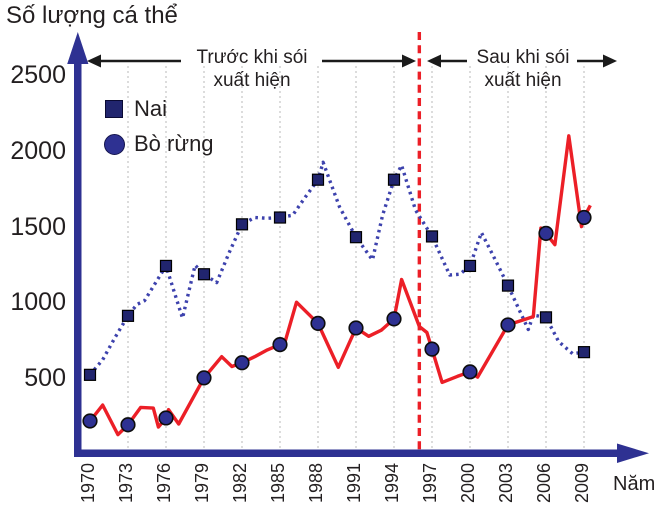 This screenshot has width=670, height=509. I want to click on x-tick-label: 1997, so click(430, 483).